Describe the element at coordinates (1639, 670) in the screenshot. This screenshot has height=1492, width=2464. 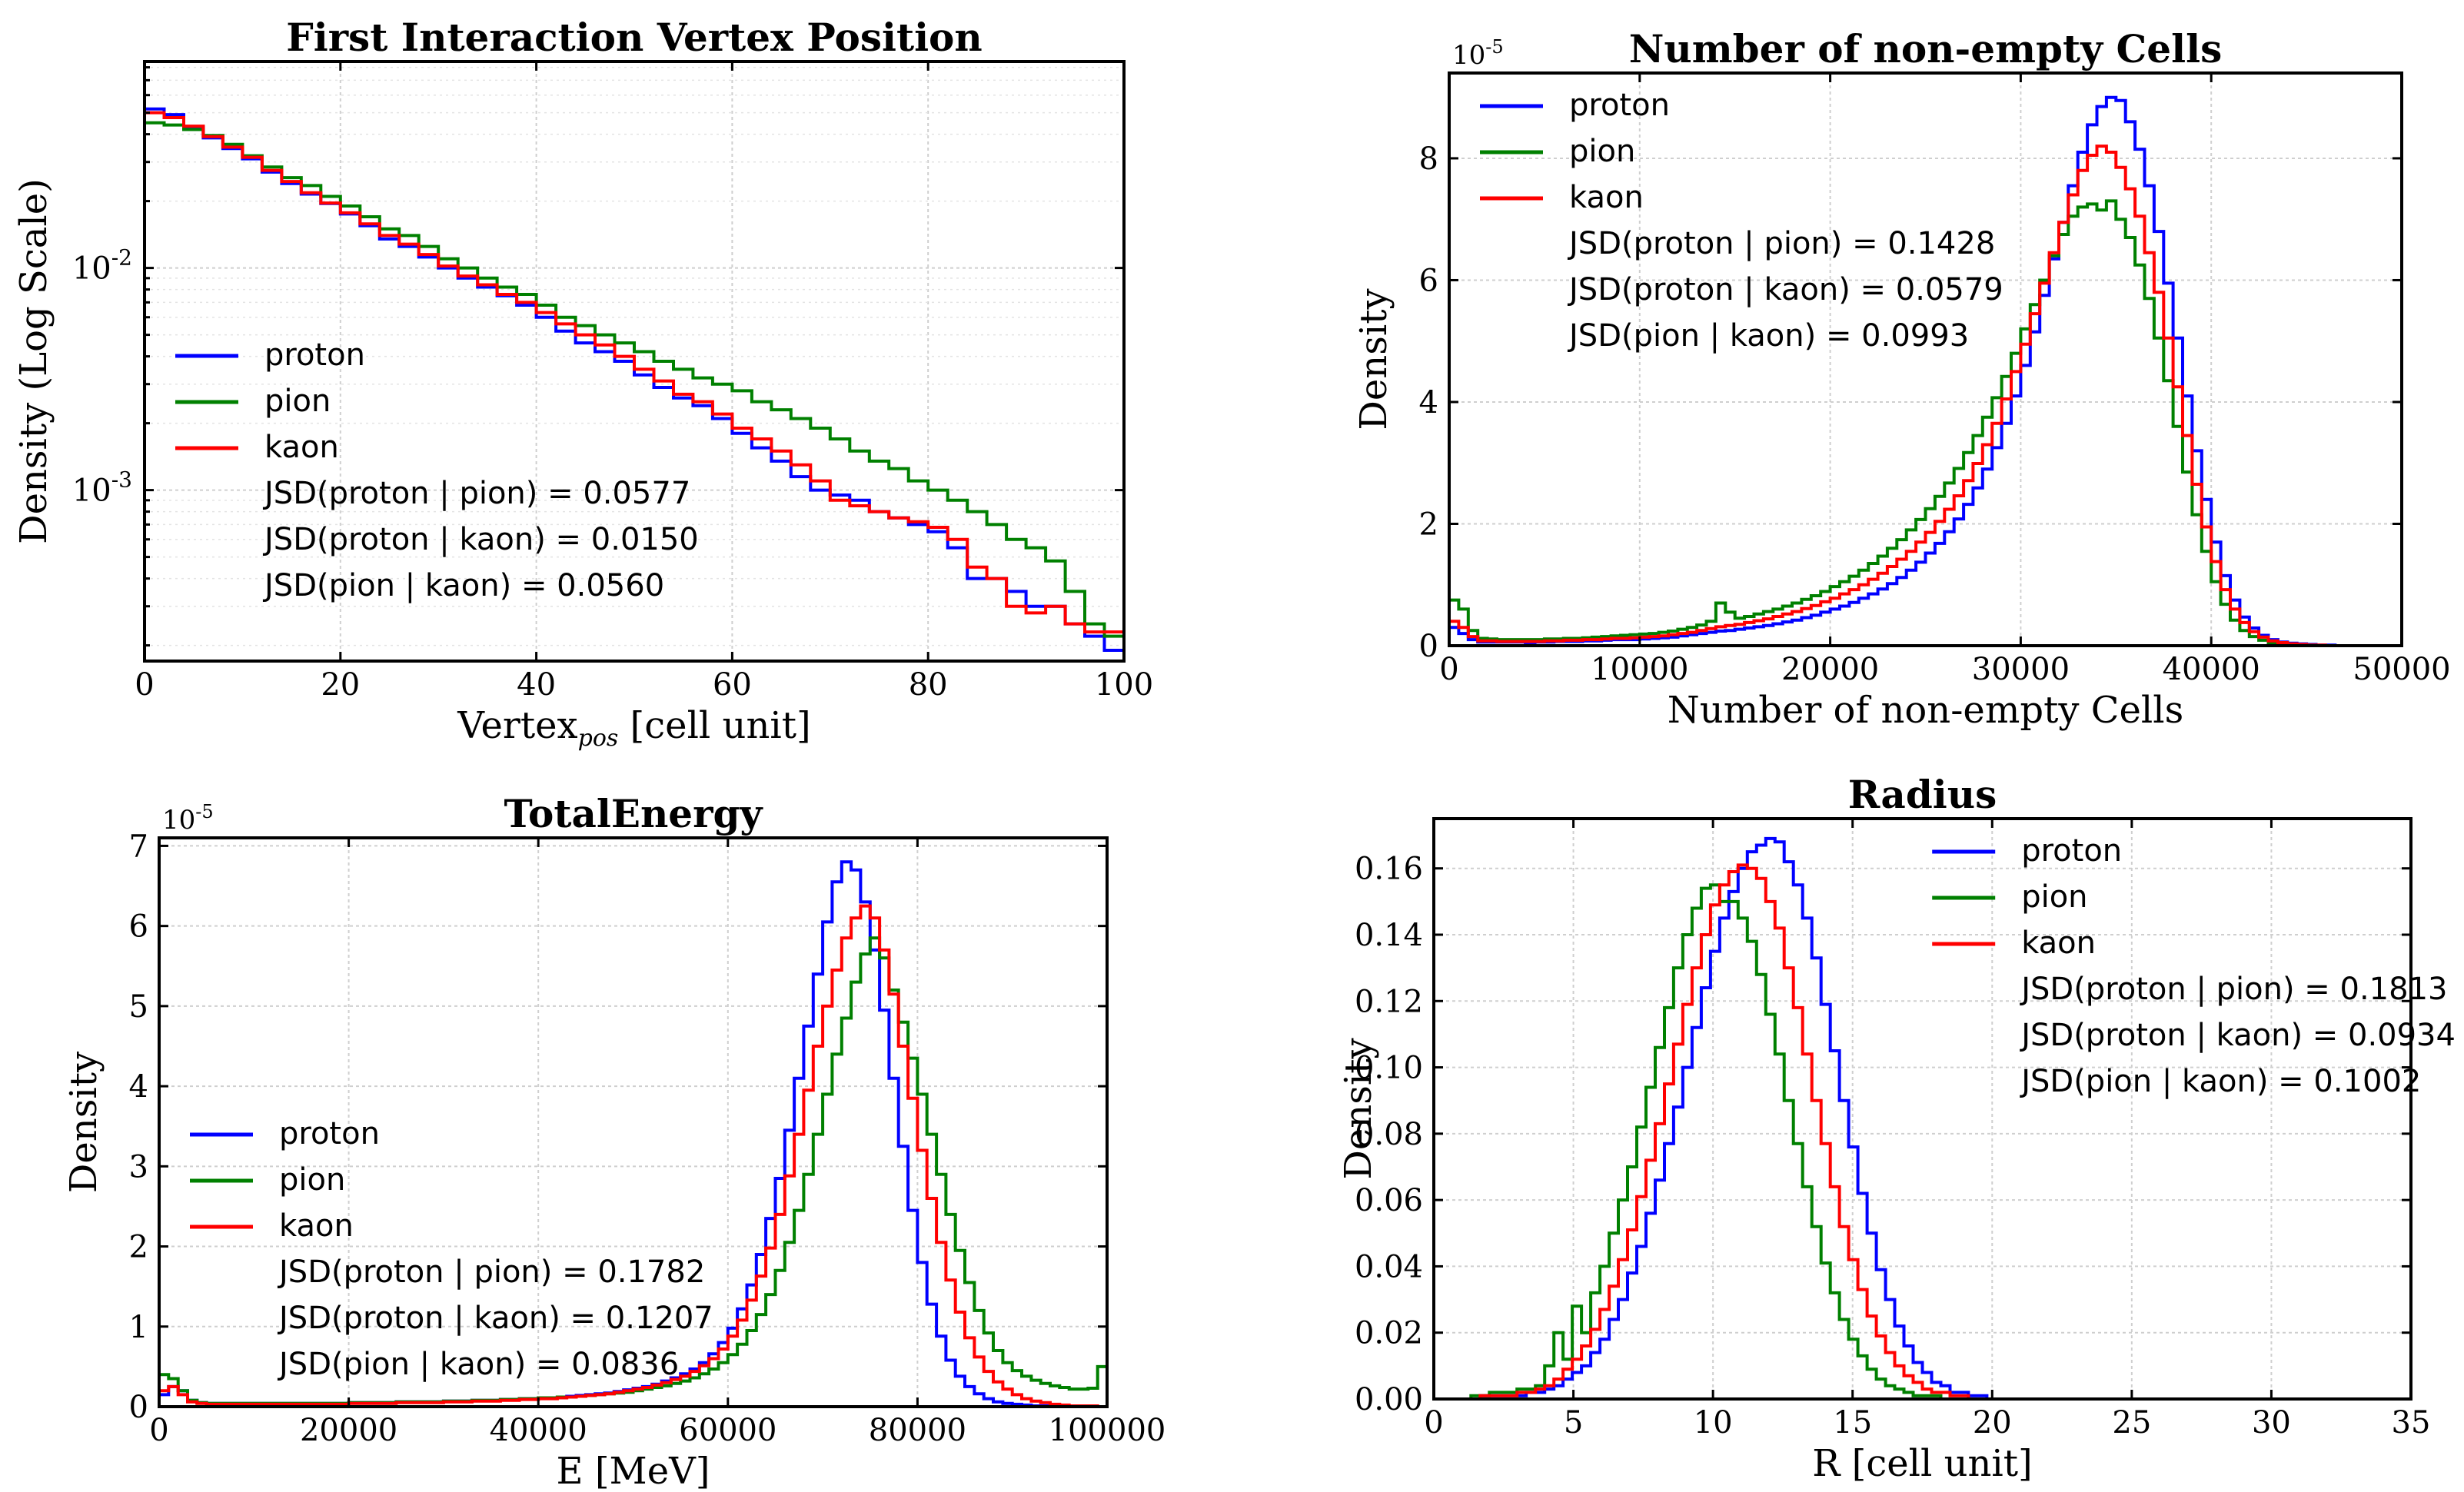
I see `x-tick-label: 10000` at that location.